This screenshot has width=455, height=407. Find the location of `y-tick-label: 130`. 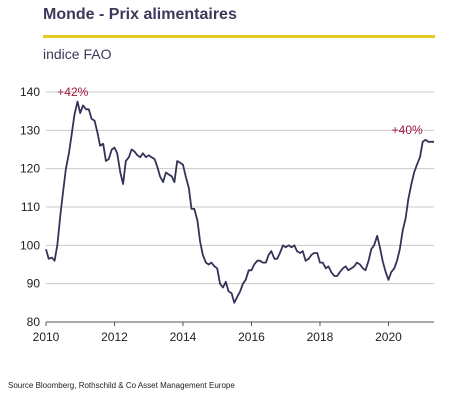

y-tick-label: 130 is located at coordinates (30, 130).